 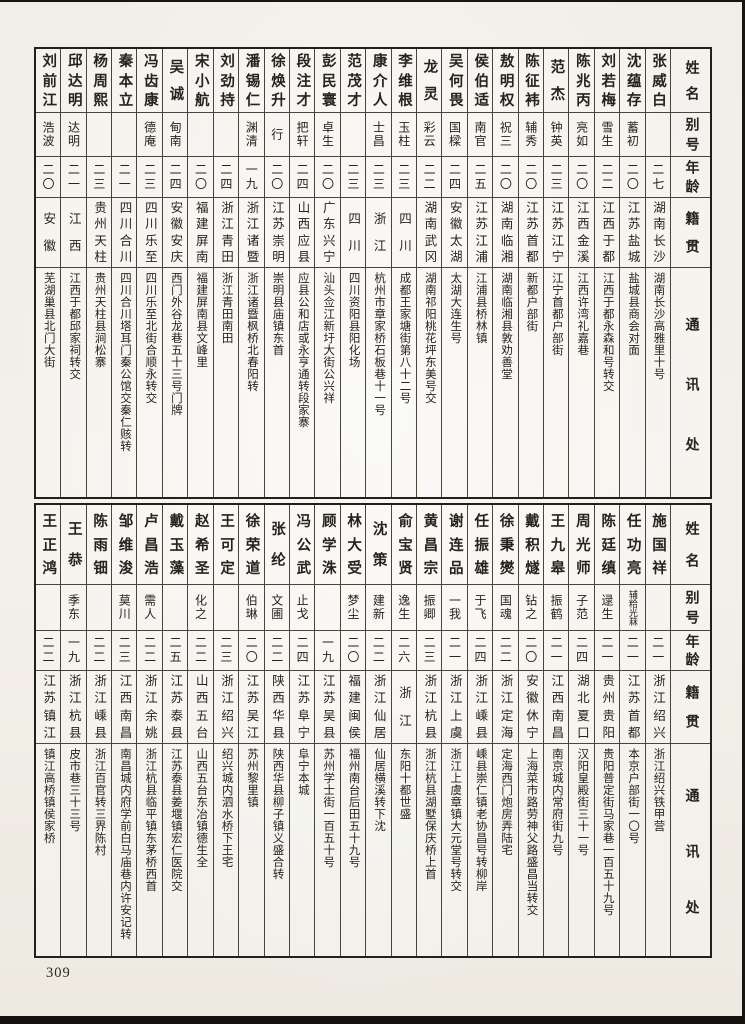 I want to click on alias-text: 浩波, so click(x=48, y=134).